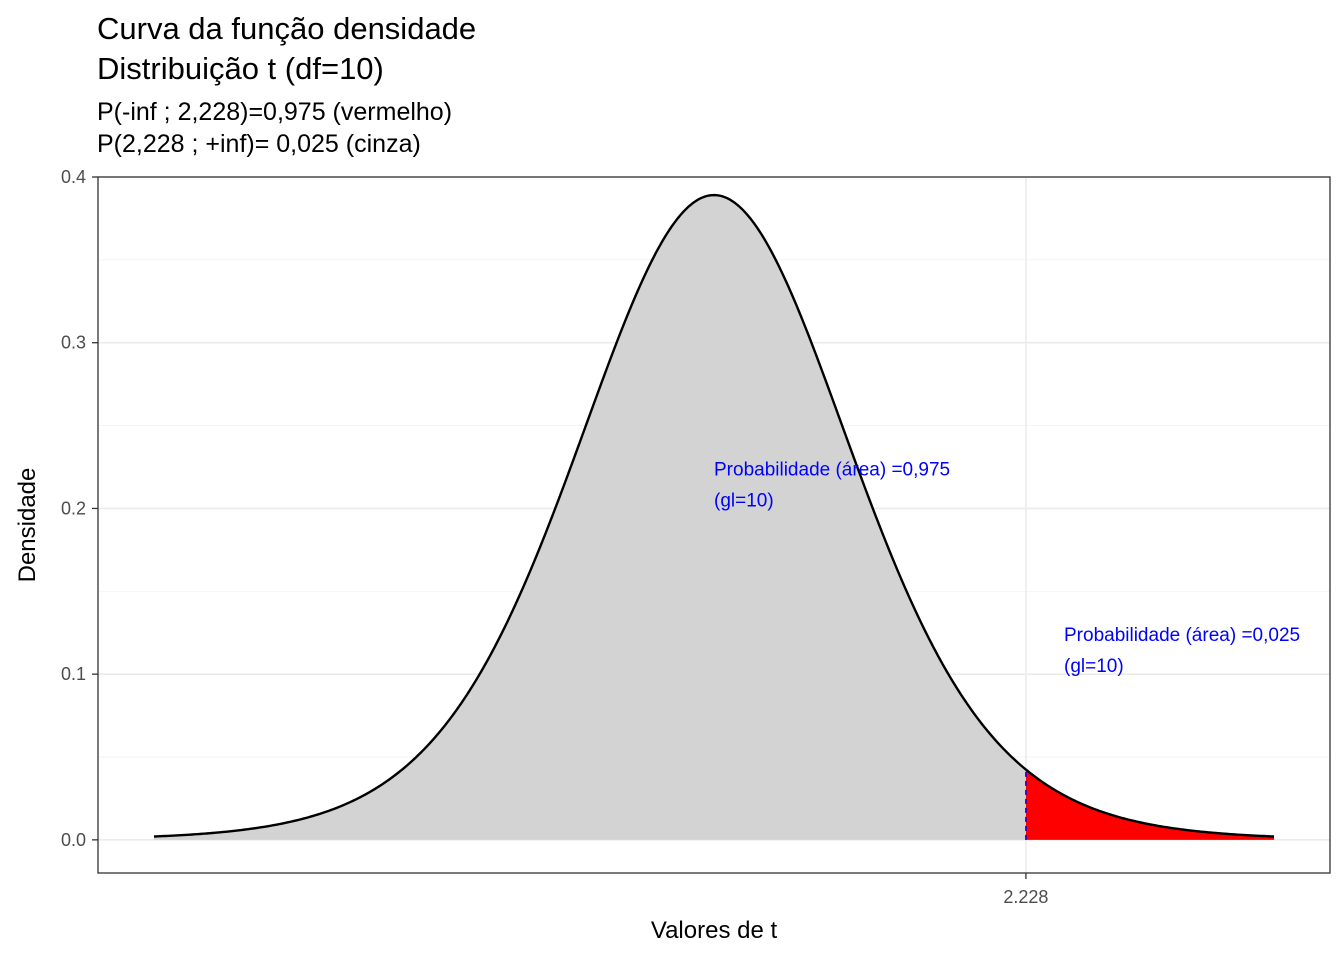 The height and width of the screenshot is (960, 1344). What do you see at coordinates (287, 28) in the screenshot?
I see `chart-title-line-1: Curva da função densidade` at bounding box center [287, 28].